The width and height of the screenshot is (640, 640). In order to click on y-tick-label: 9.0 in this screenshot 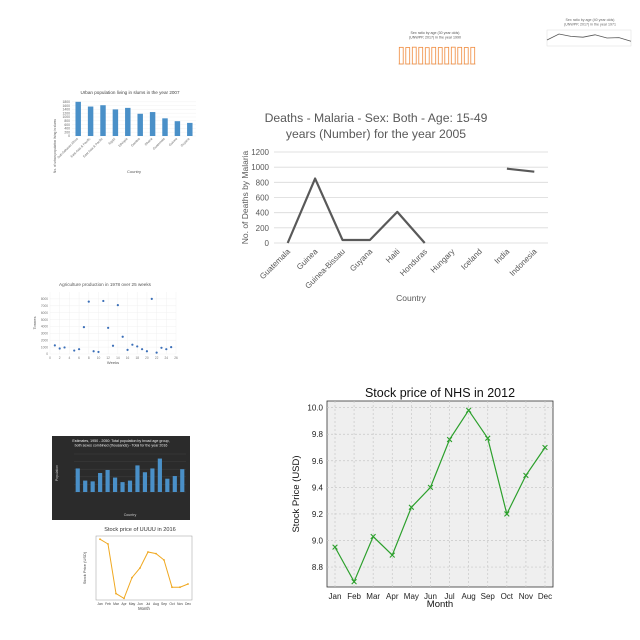, I will do `click(318, 541)`.